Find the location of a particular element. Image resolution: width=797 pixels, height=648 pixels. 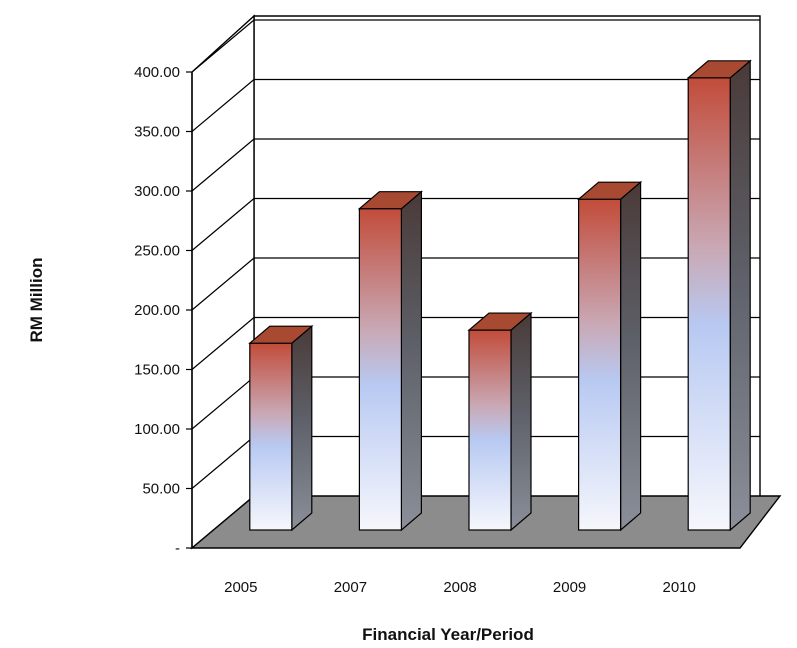

y-tick-label: 150.00 is located at coordinates (157, 370).